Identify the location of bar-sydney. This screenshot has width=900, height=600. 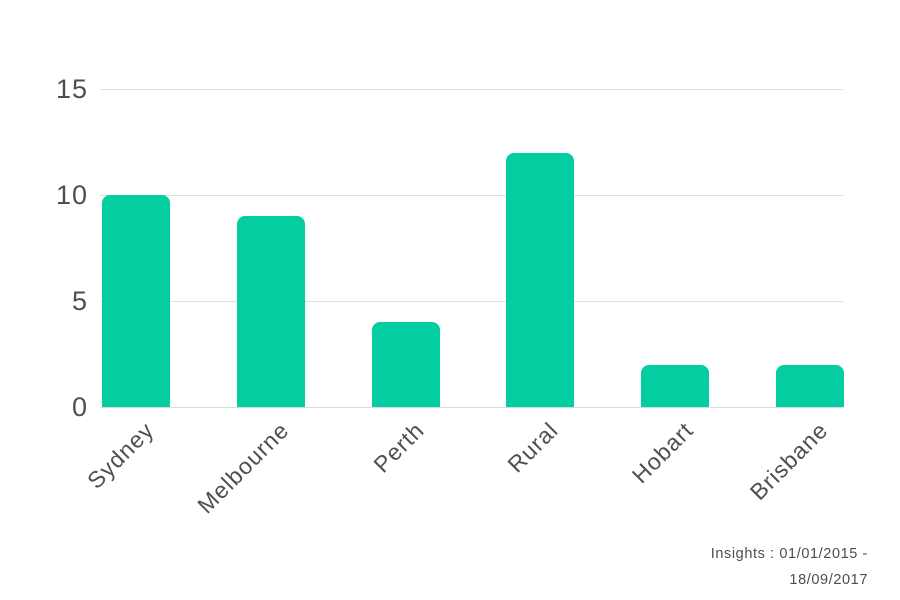
(136, 301).